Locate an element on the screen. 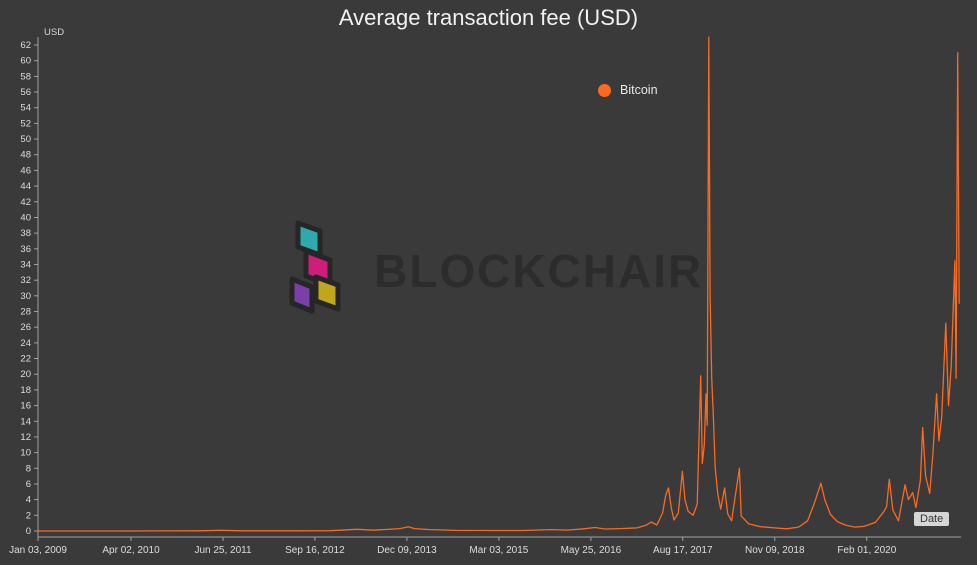  y-tick-label: 16 is located at coordinates (25, 406).